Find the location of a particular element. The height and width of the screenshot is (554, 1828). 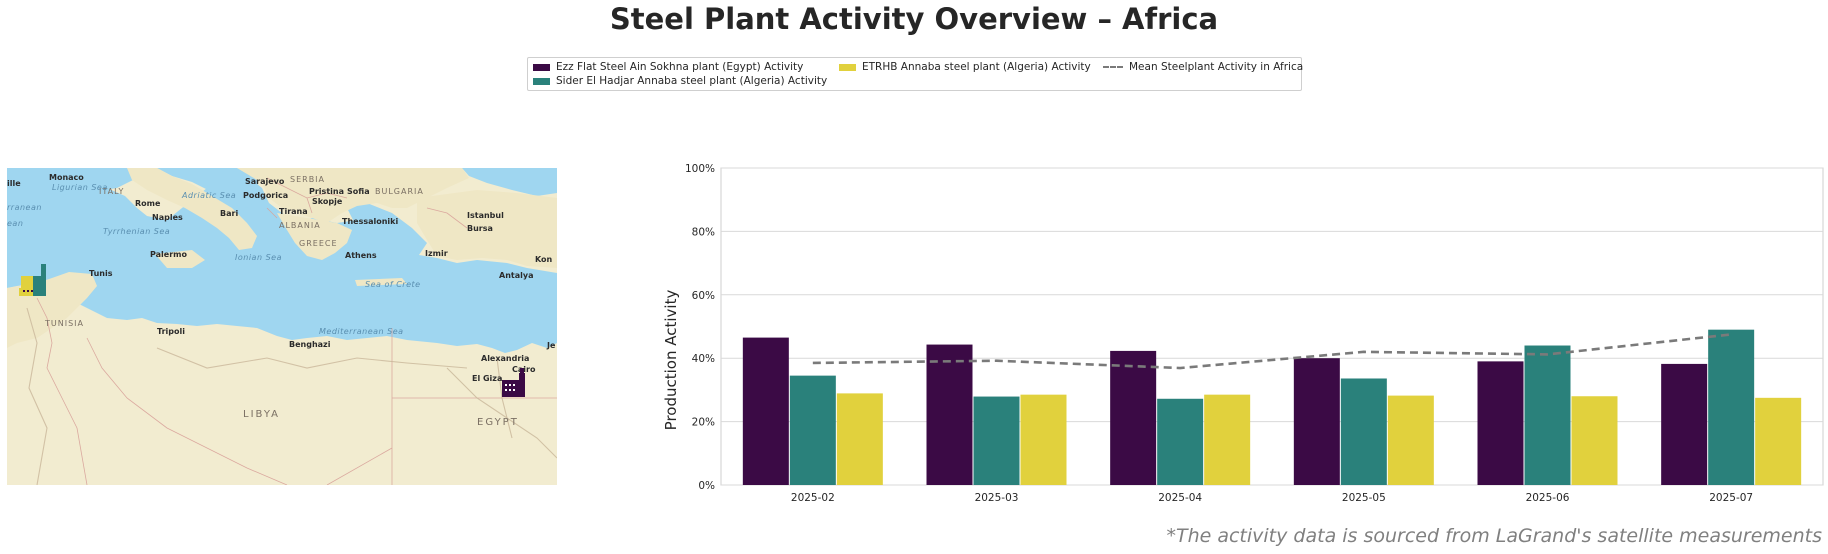

map-label-city: Palermo is located at coordinates (168, 254).